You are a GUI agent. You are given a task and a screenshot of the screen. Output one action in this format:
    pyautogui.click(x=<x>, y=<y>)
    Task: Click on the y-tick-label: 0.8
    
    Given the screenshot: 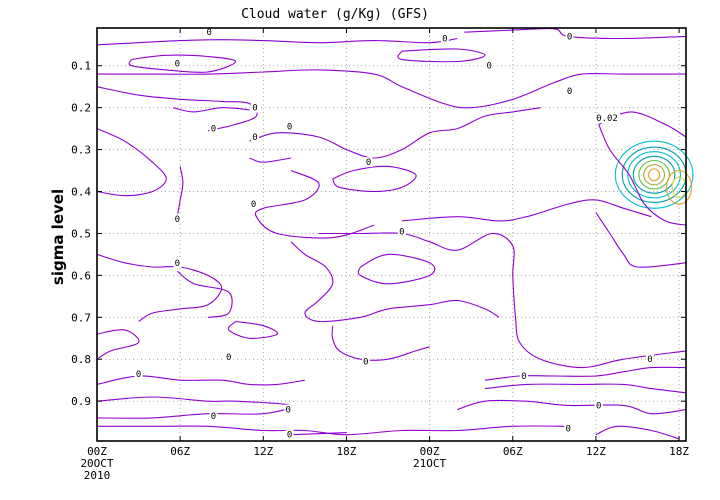 What is the action you would take?
    pyautogui.click(x=81, y=359)
    